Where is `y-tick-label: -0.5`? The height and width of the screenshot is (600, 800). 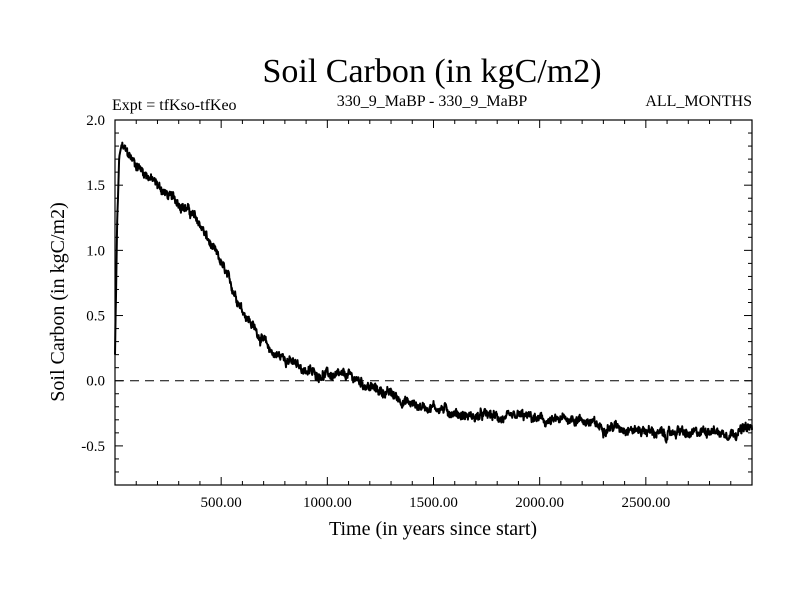
y-tick-label: -0.5 is located at coordinates (93, 447).